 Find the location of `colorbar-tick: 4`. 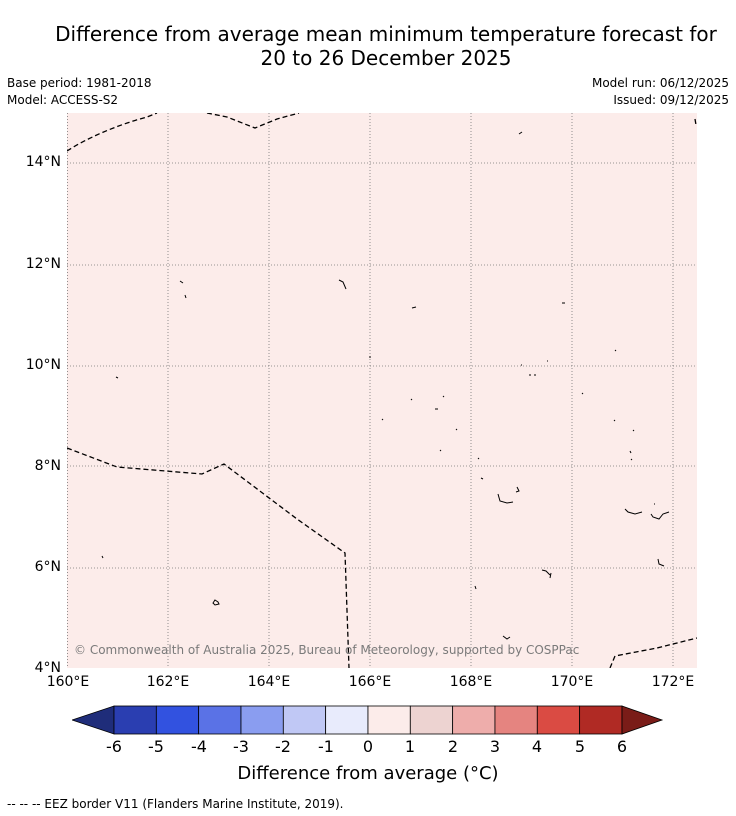

colorbar-tick: 4 is located at coordinates (537, 746).